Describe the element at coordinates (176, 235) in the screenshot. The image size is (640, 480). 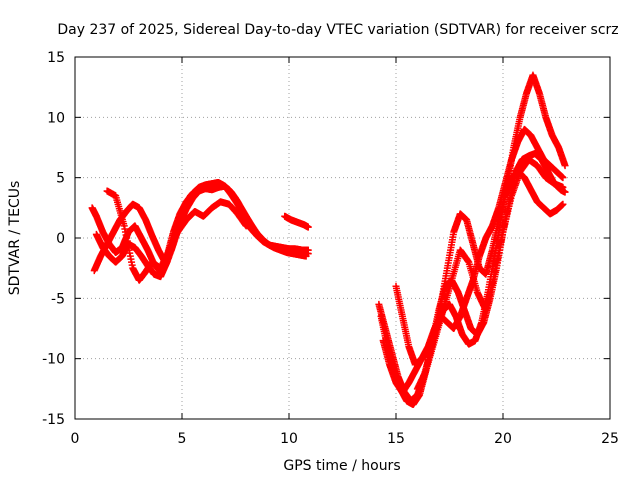
I see `series-t4` at that location.